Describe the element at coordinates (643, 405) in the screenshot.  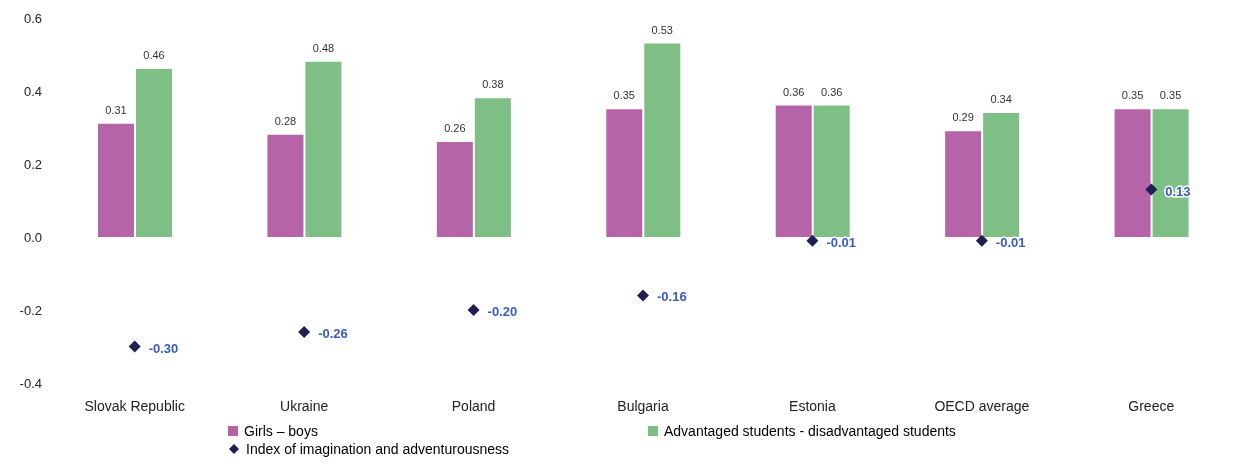
I see `x-tick-label: Bulgaria` at that location.